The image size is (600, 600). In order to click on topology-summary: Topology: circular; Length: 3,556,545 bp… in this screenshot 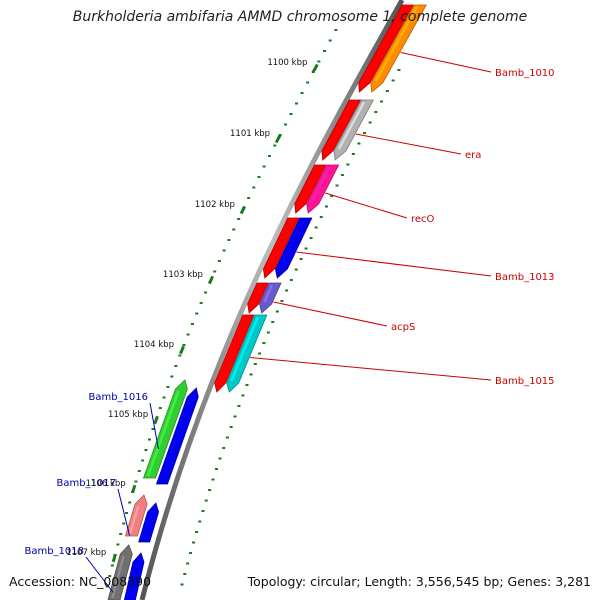, I will do `click(419, 581)`.